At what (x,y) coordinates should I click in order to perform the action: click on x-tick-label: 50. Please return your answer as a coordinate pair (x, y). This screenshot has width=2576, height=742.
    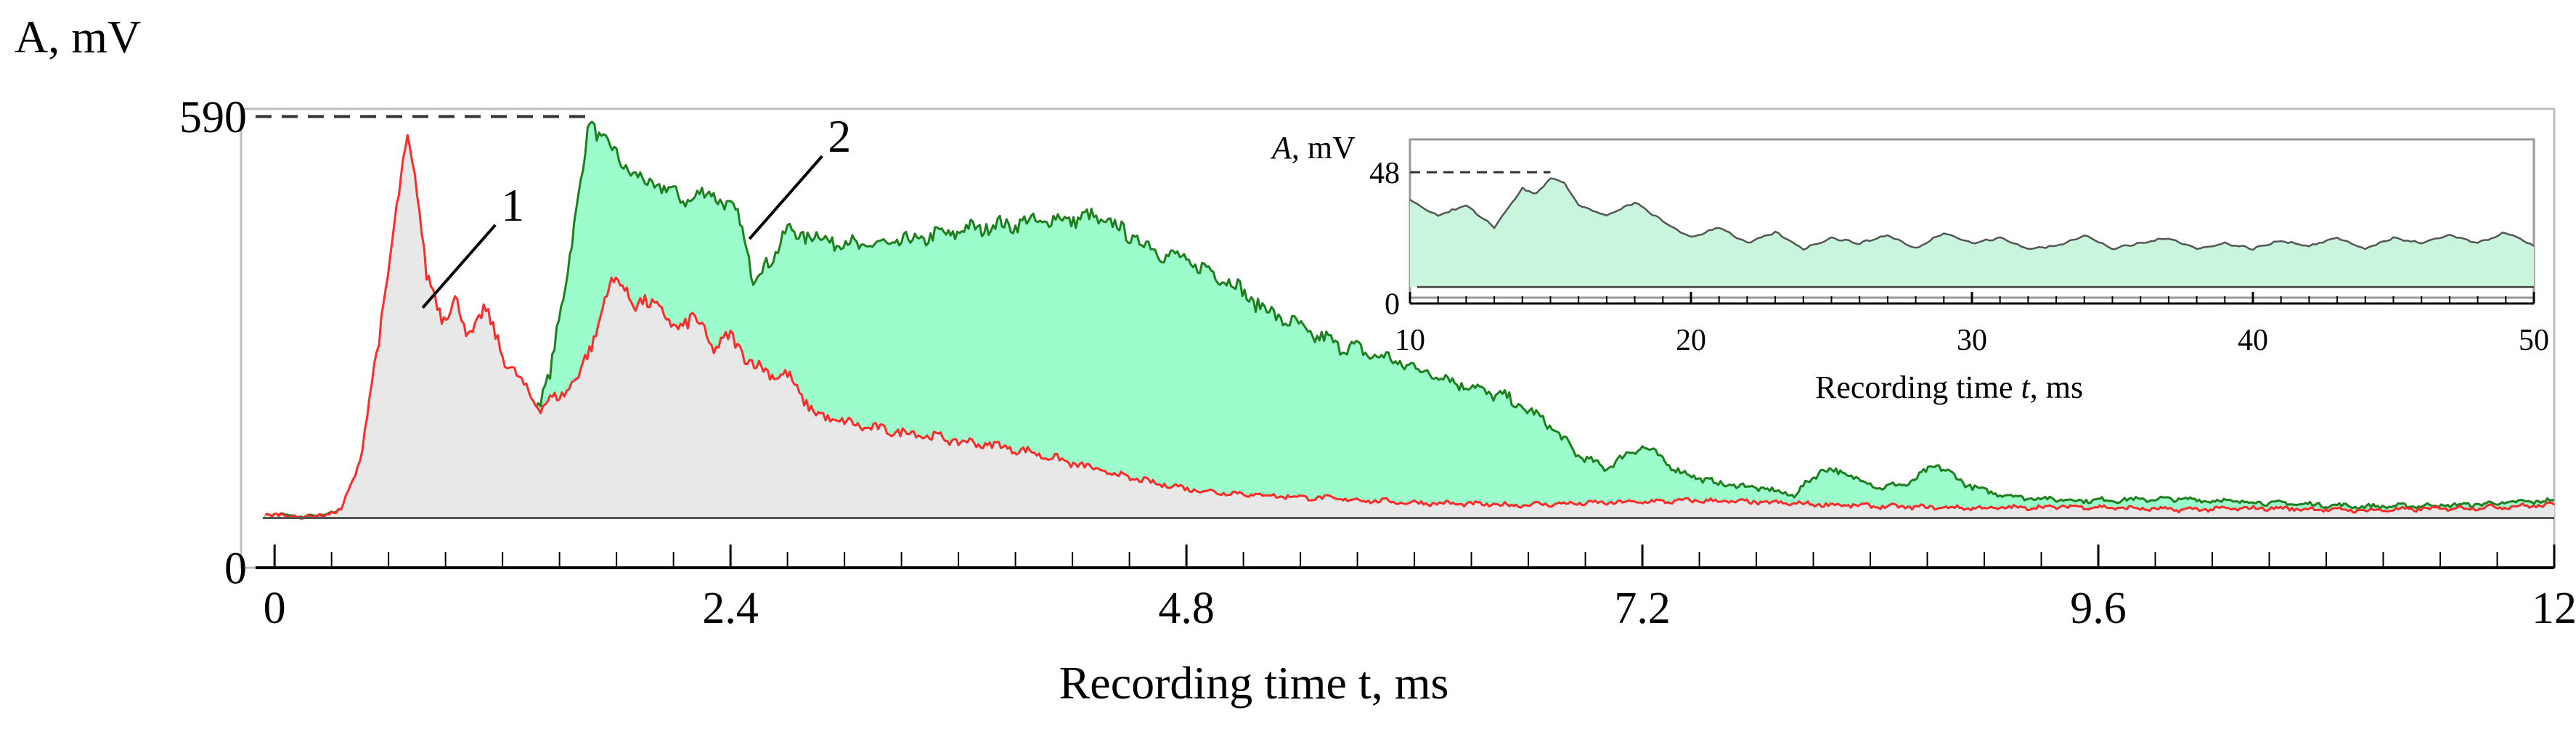
    Looking at the image, I should click on (2534, 340).